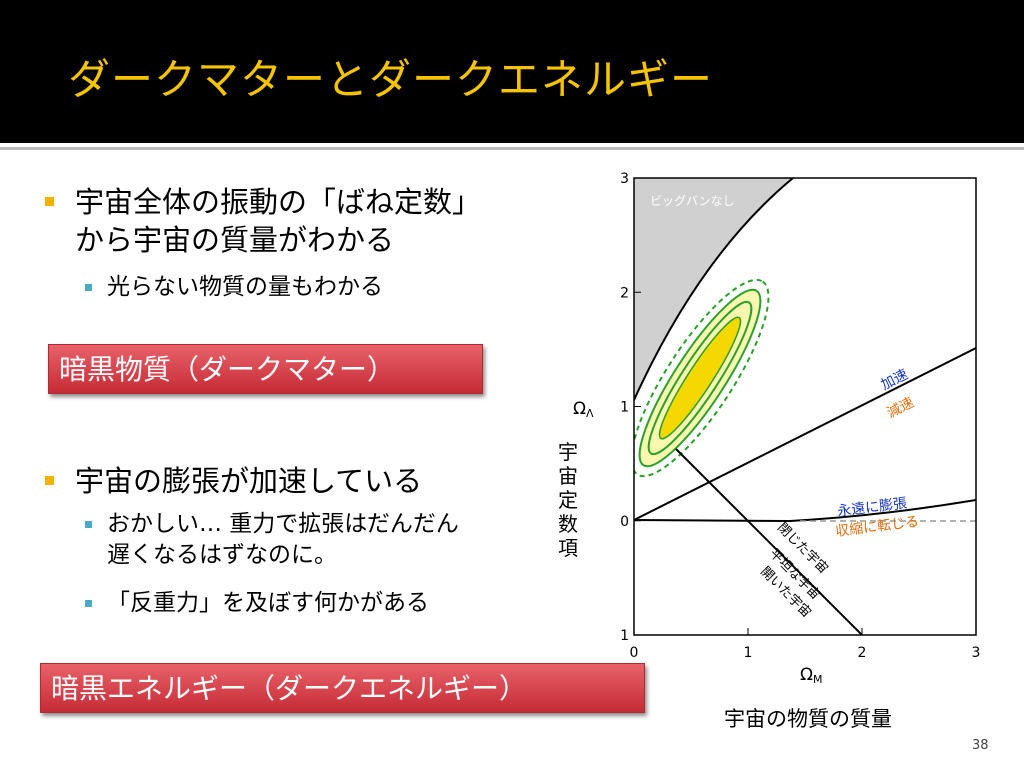  What do you see at coordinates (624, 522) in the screenshot?
I see `y-tick-label: 0` at bounding box center [624, 522].